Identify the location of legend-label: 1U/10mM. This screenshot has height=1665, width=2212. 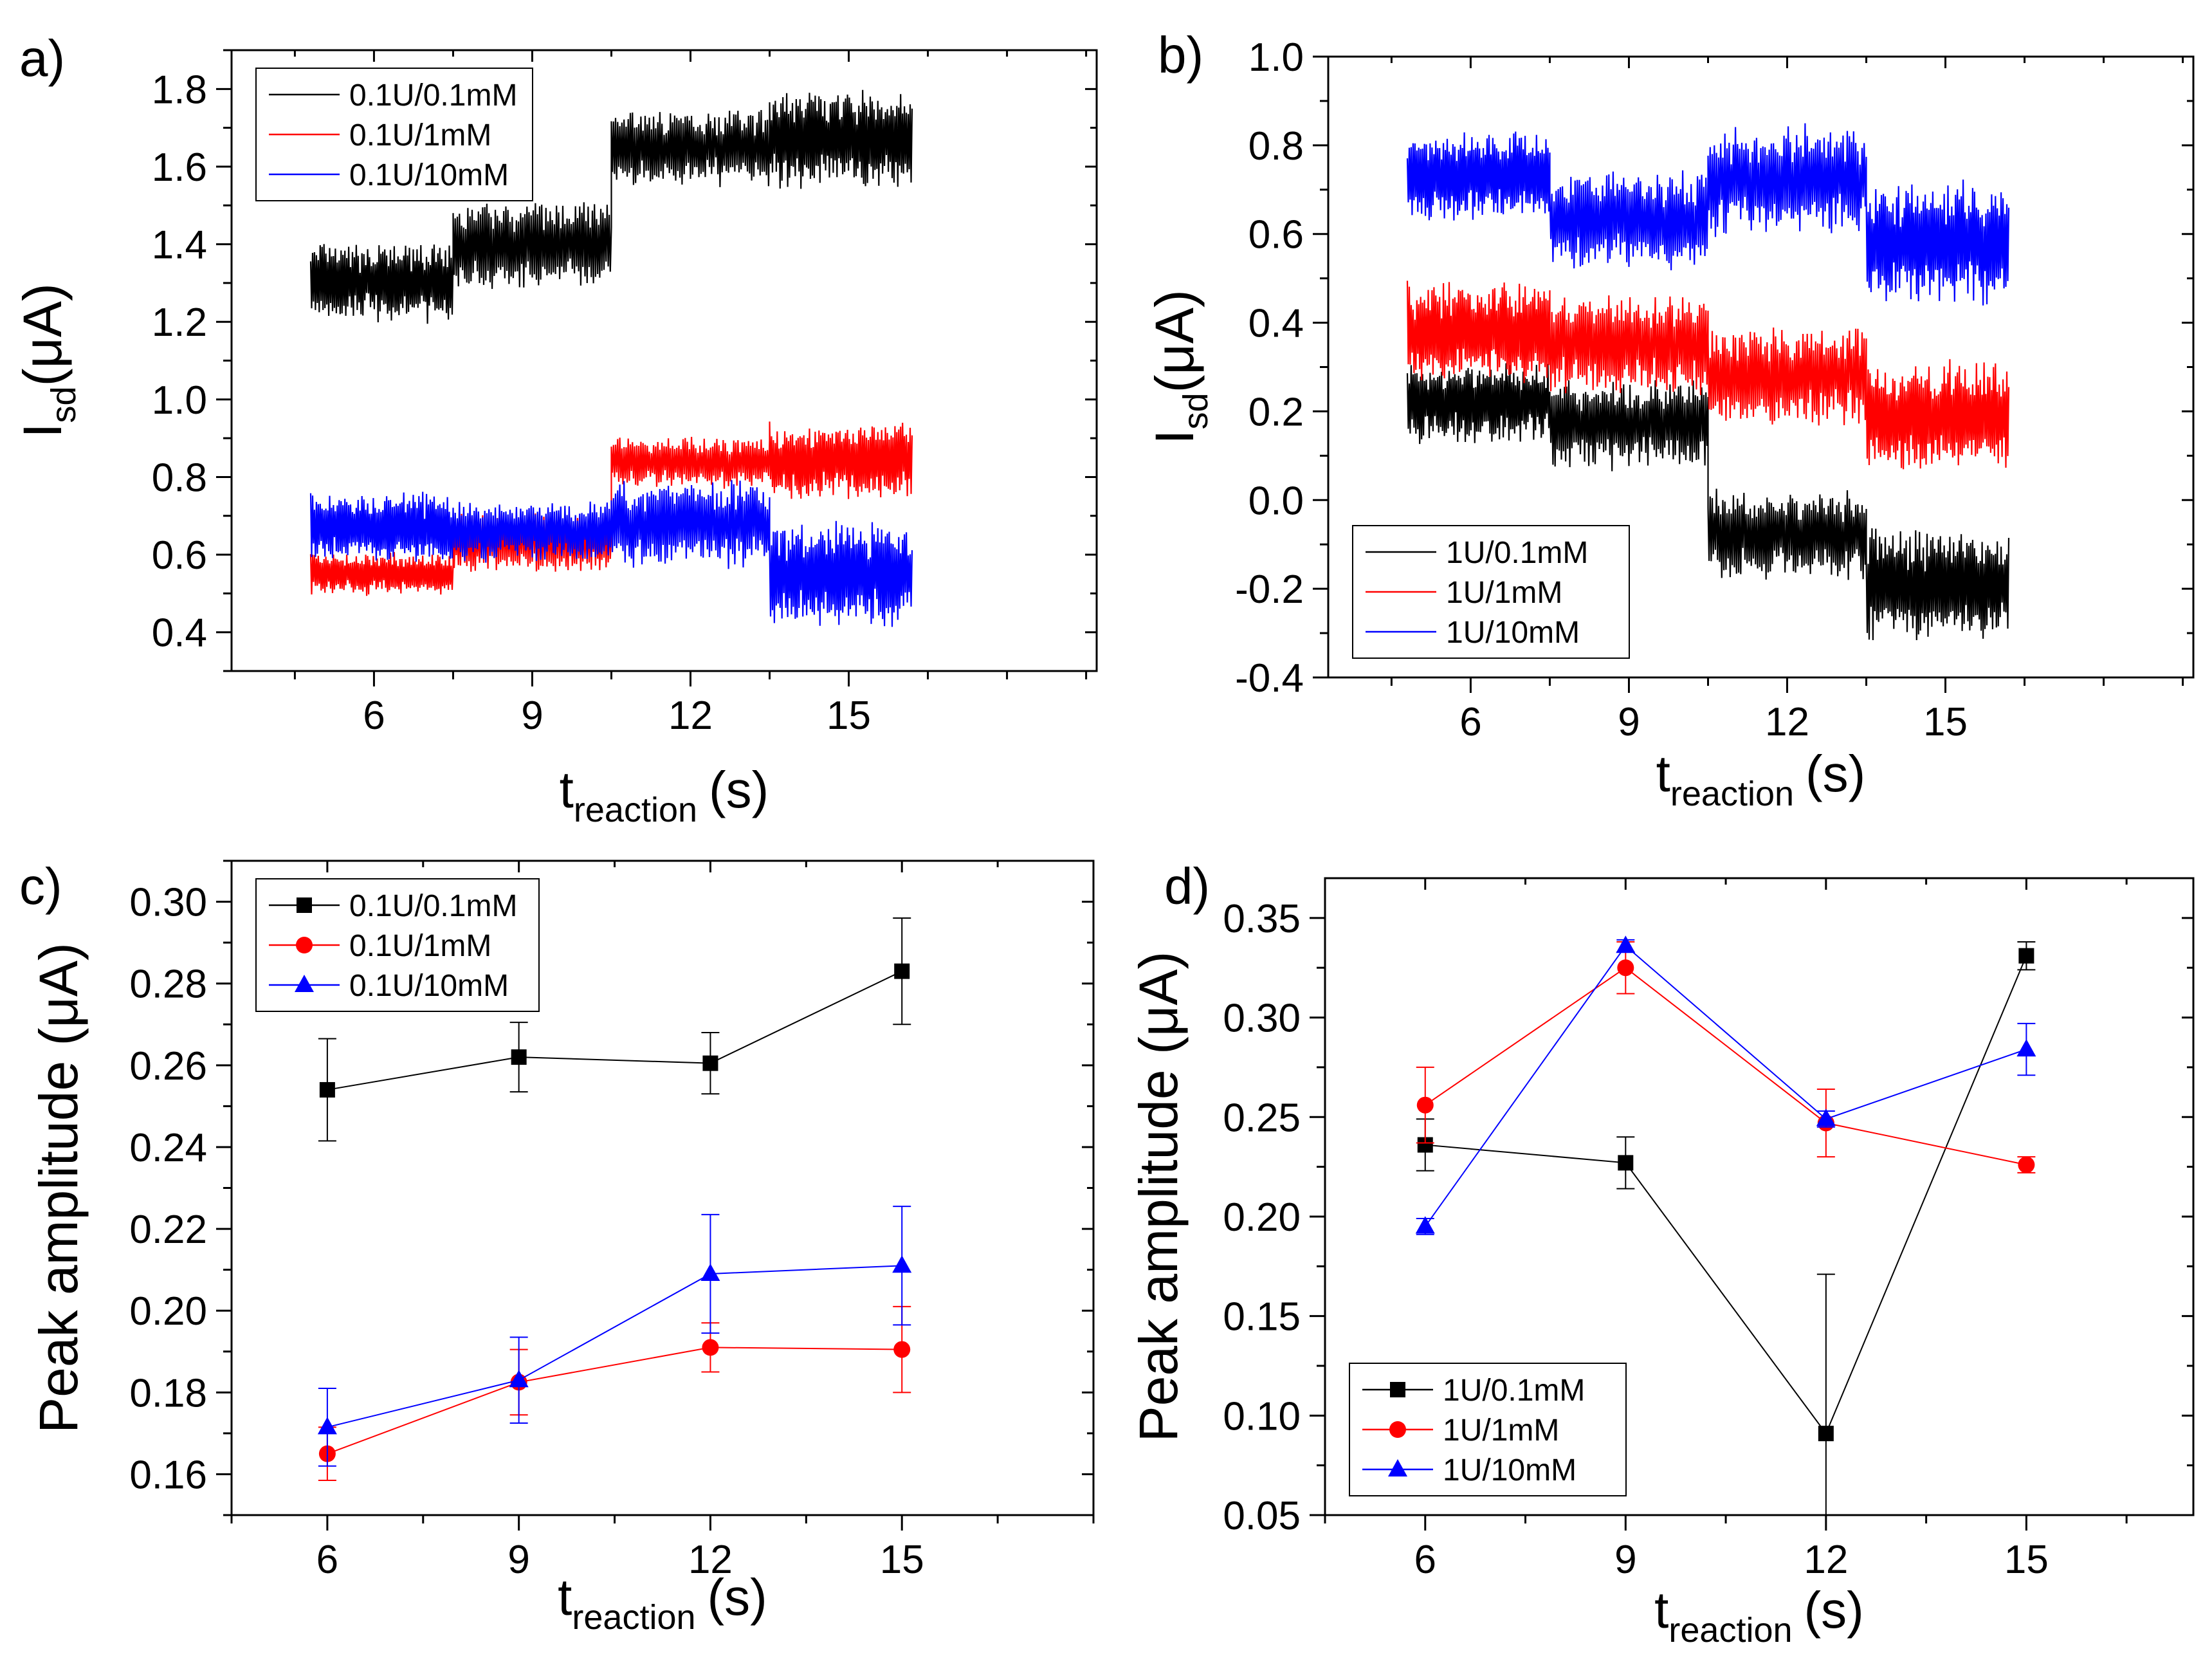
(1513, 633).